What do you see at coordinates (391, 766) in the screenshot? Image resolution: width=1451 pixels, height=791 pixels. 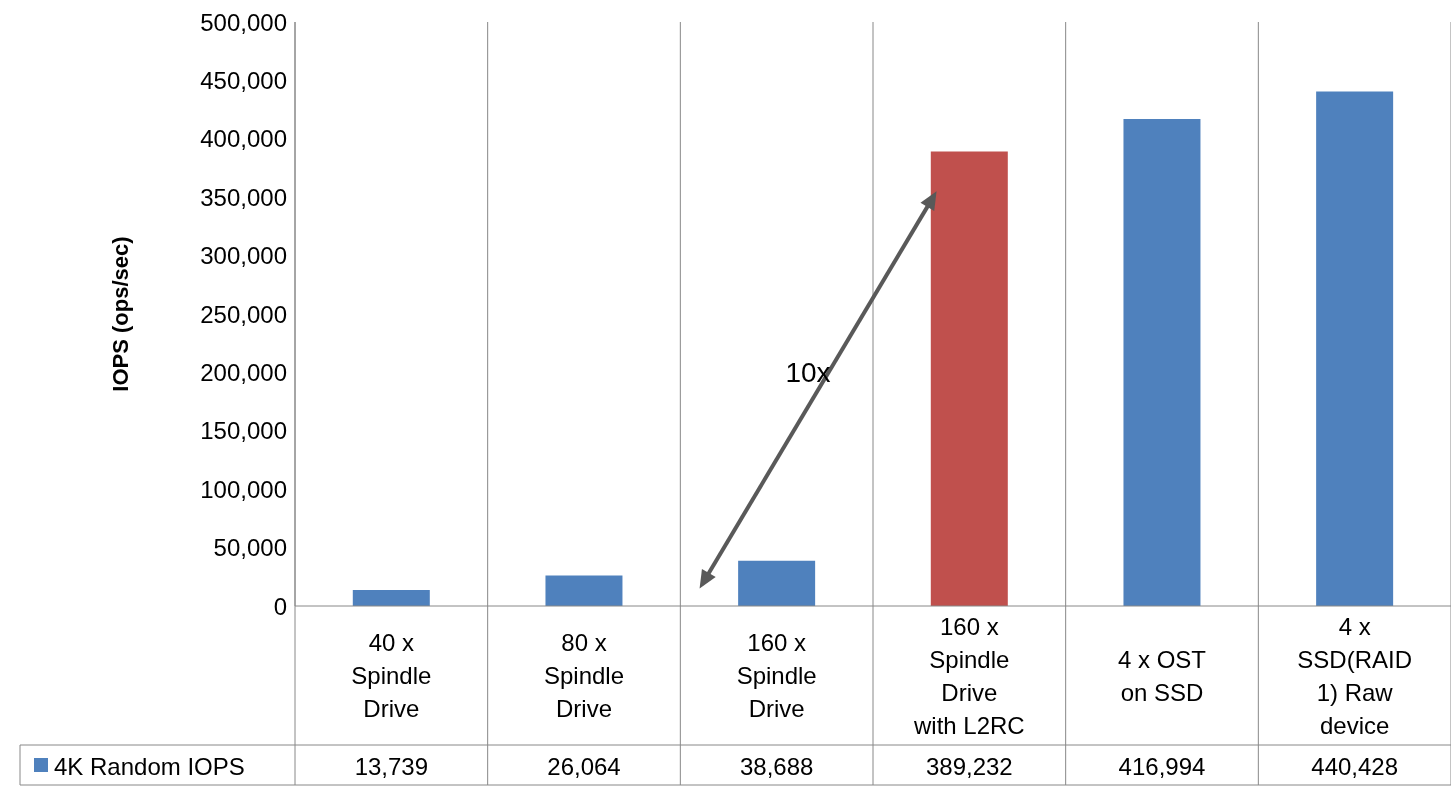 I see `data-label: 13,739` at bounding box center [391, 766].